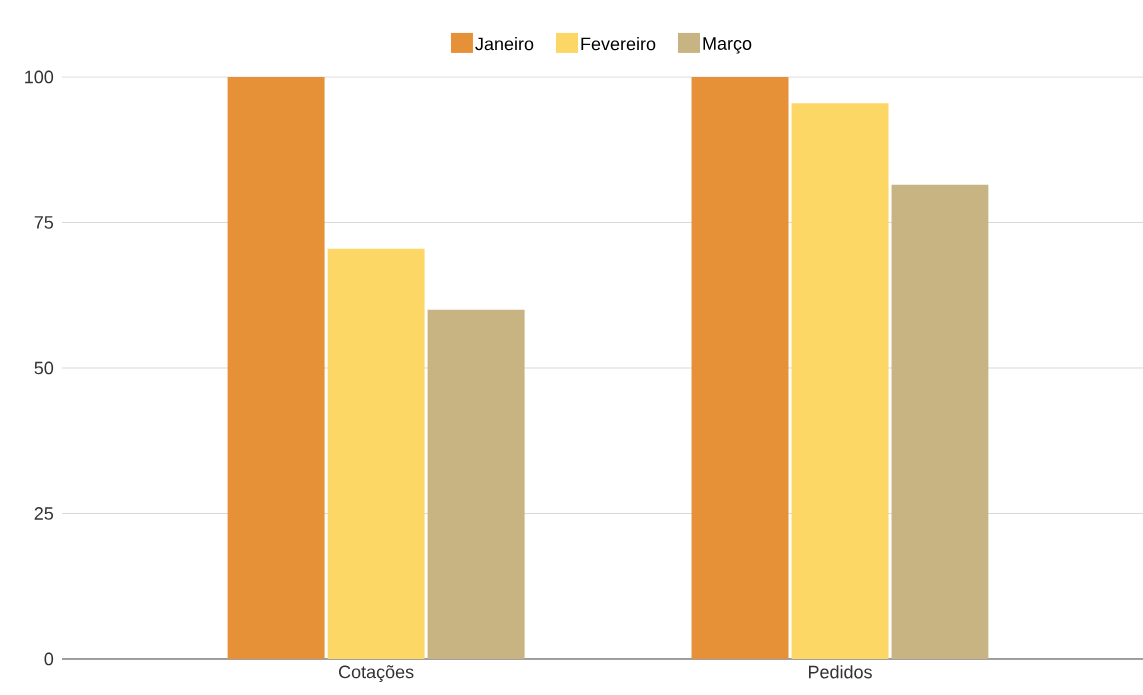  What do you see at coordinates (727, 45) in the screenshot?
I see `legend-label: Março` at bounding box center [727, 45].